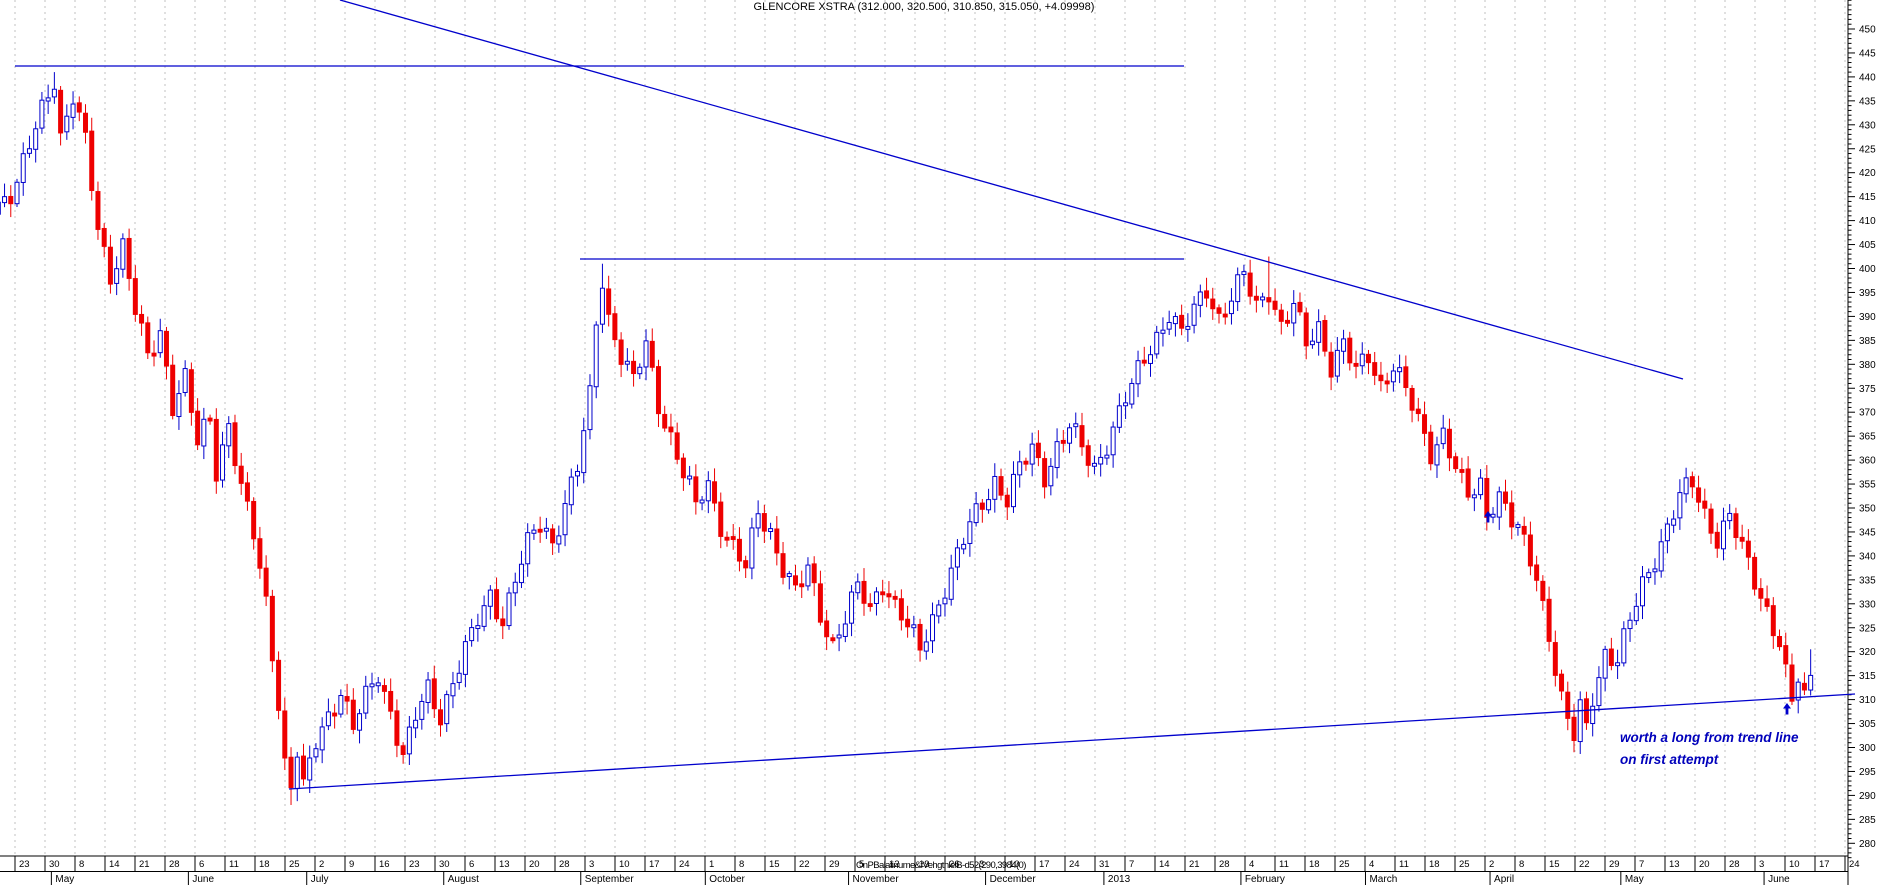 The width and height of the screenshot is (1883, 885). I want to click on week-tick-label: 24, so click(1854, 864).